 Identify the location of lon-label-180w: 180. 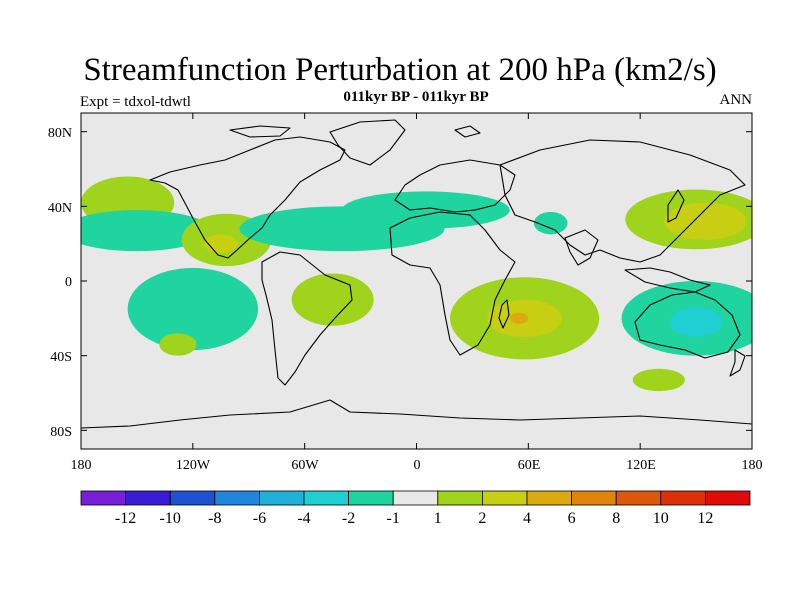
(81, 465).